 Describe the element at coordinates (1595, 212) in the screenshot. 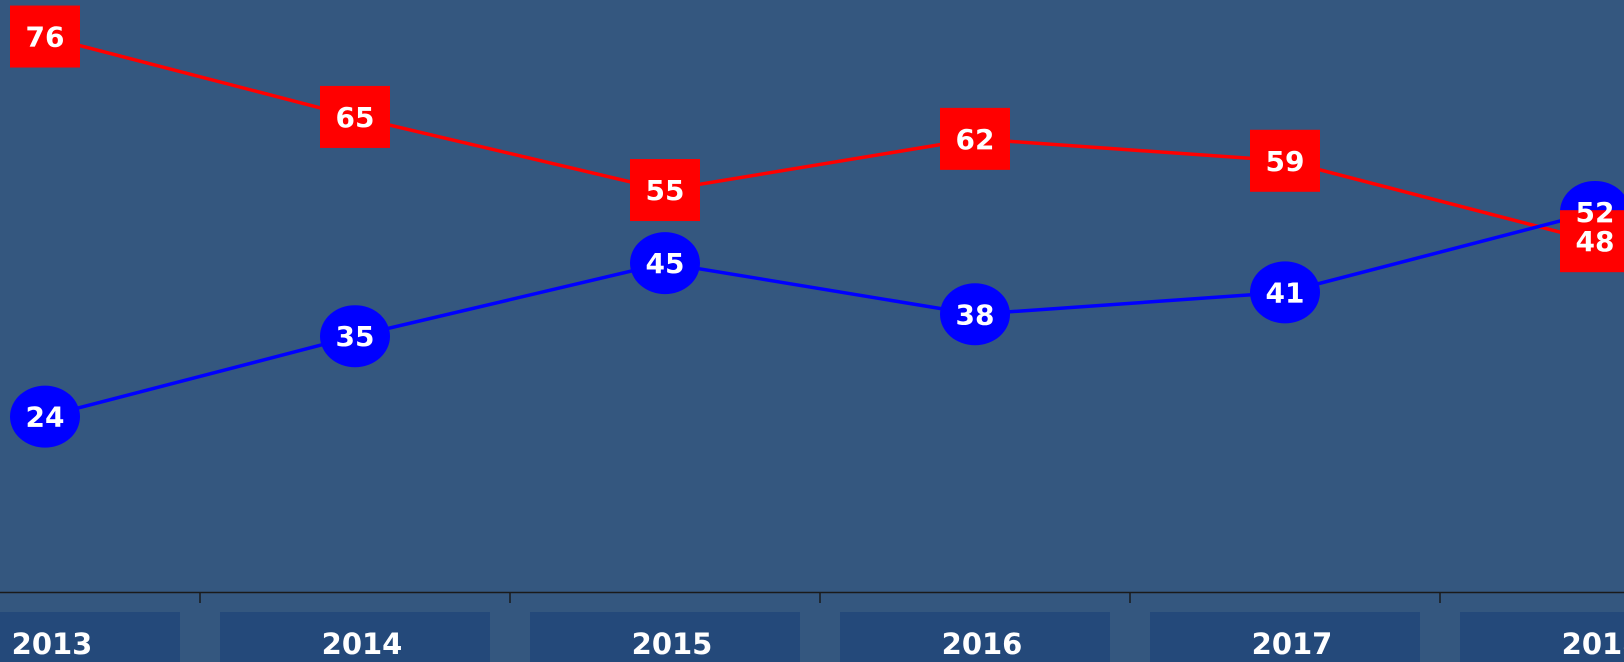

I see `data-label: 52` at that location.